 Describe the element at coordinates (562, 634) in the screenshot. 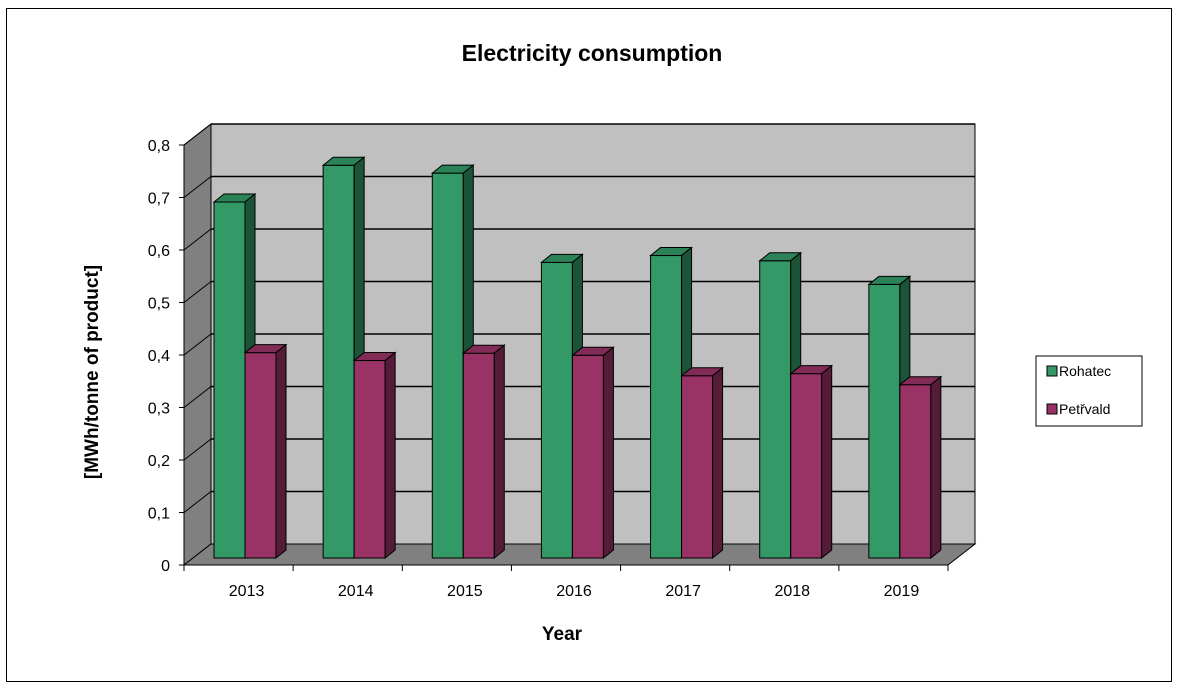

I see `x-axis-label: Year` at that location.